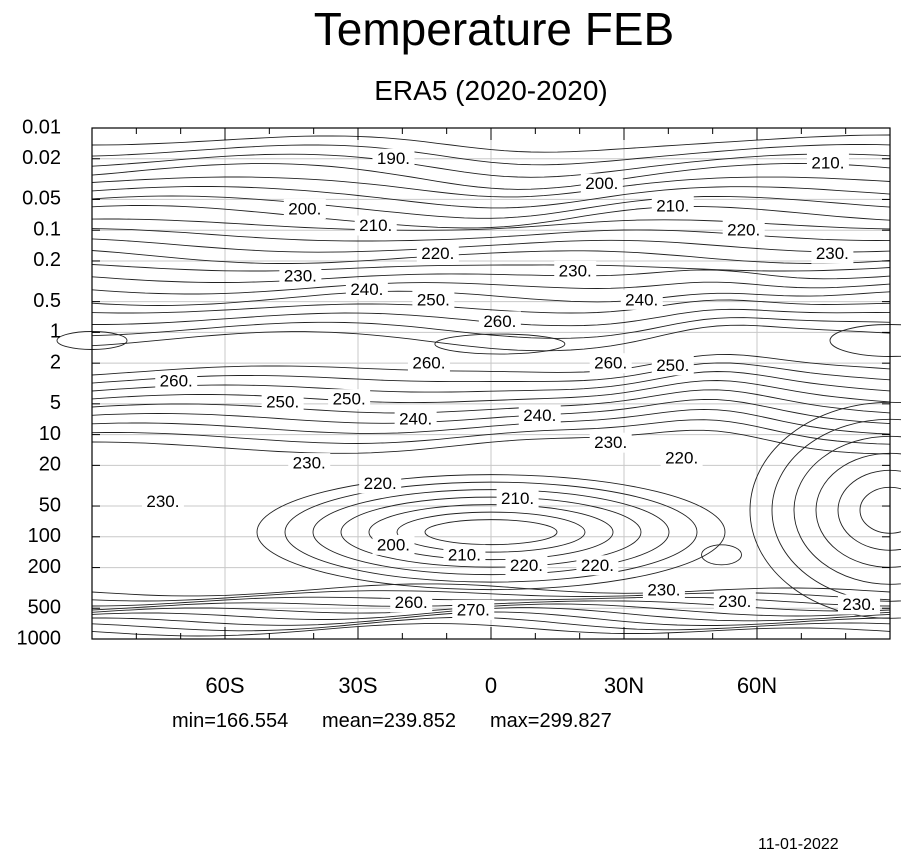  What do you see at coordinates (44, 536) in the screenshot?
I see `y-tick-label-12: 100` at bounding box center [44, 536].